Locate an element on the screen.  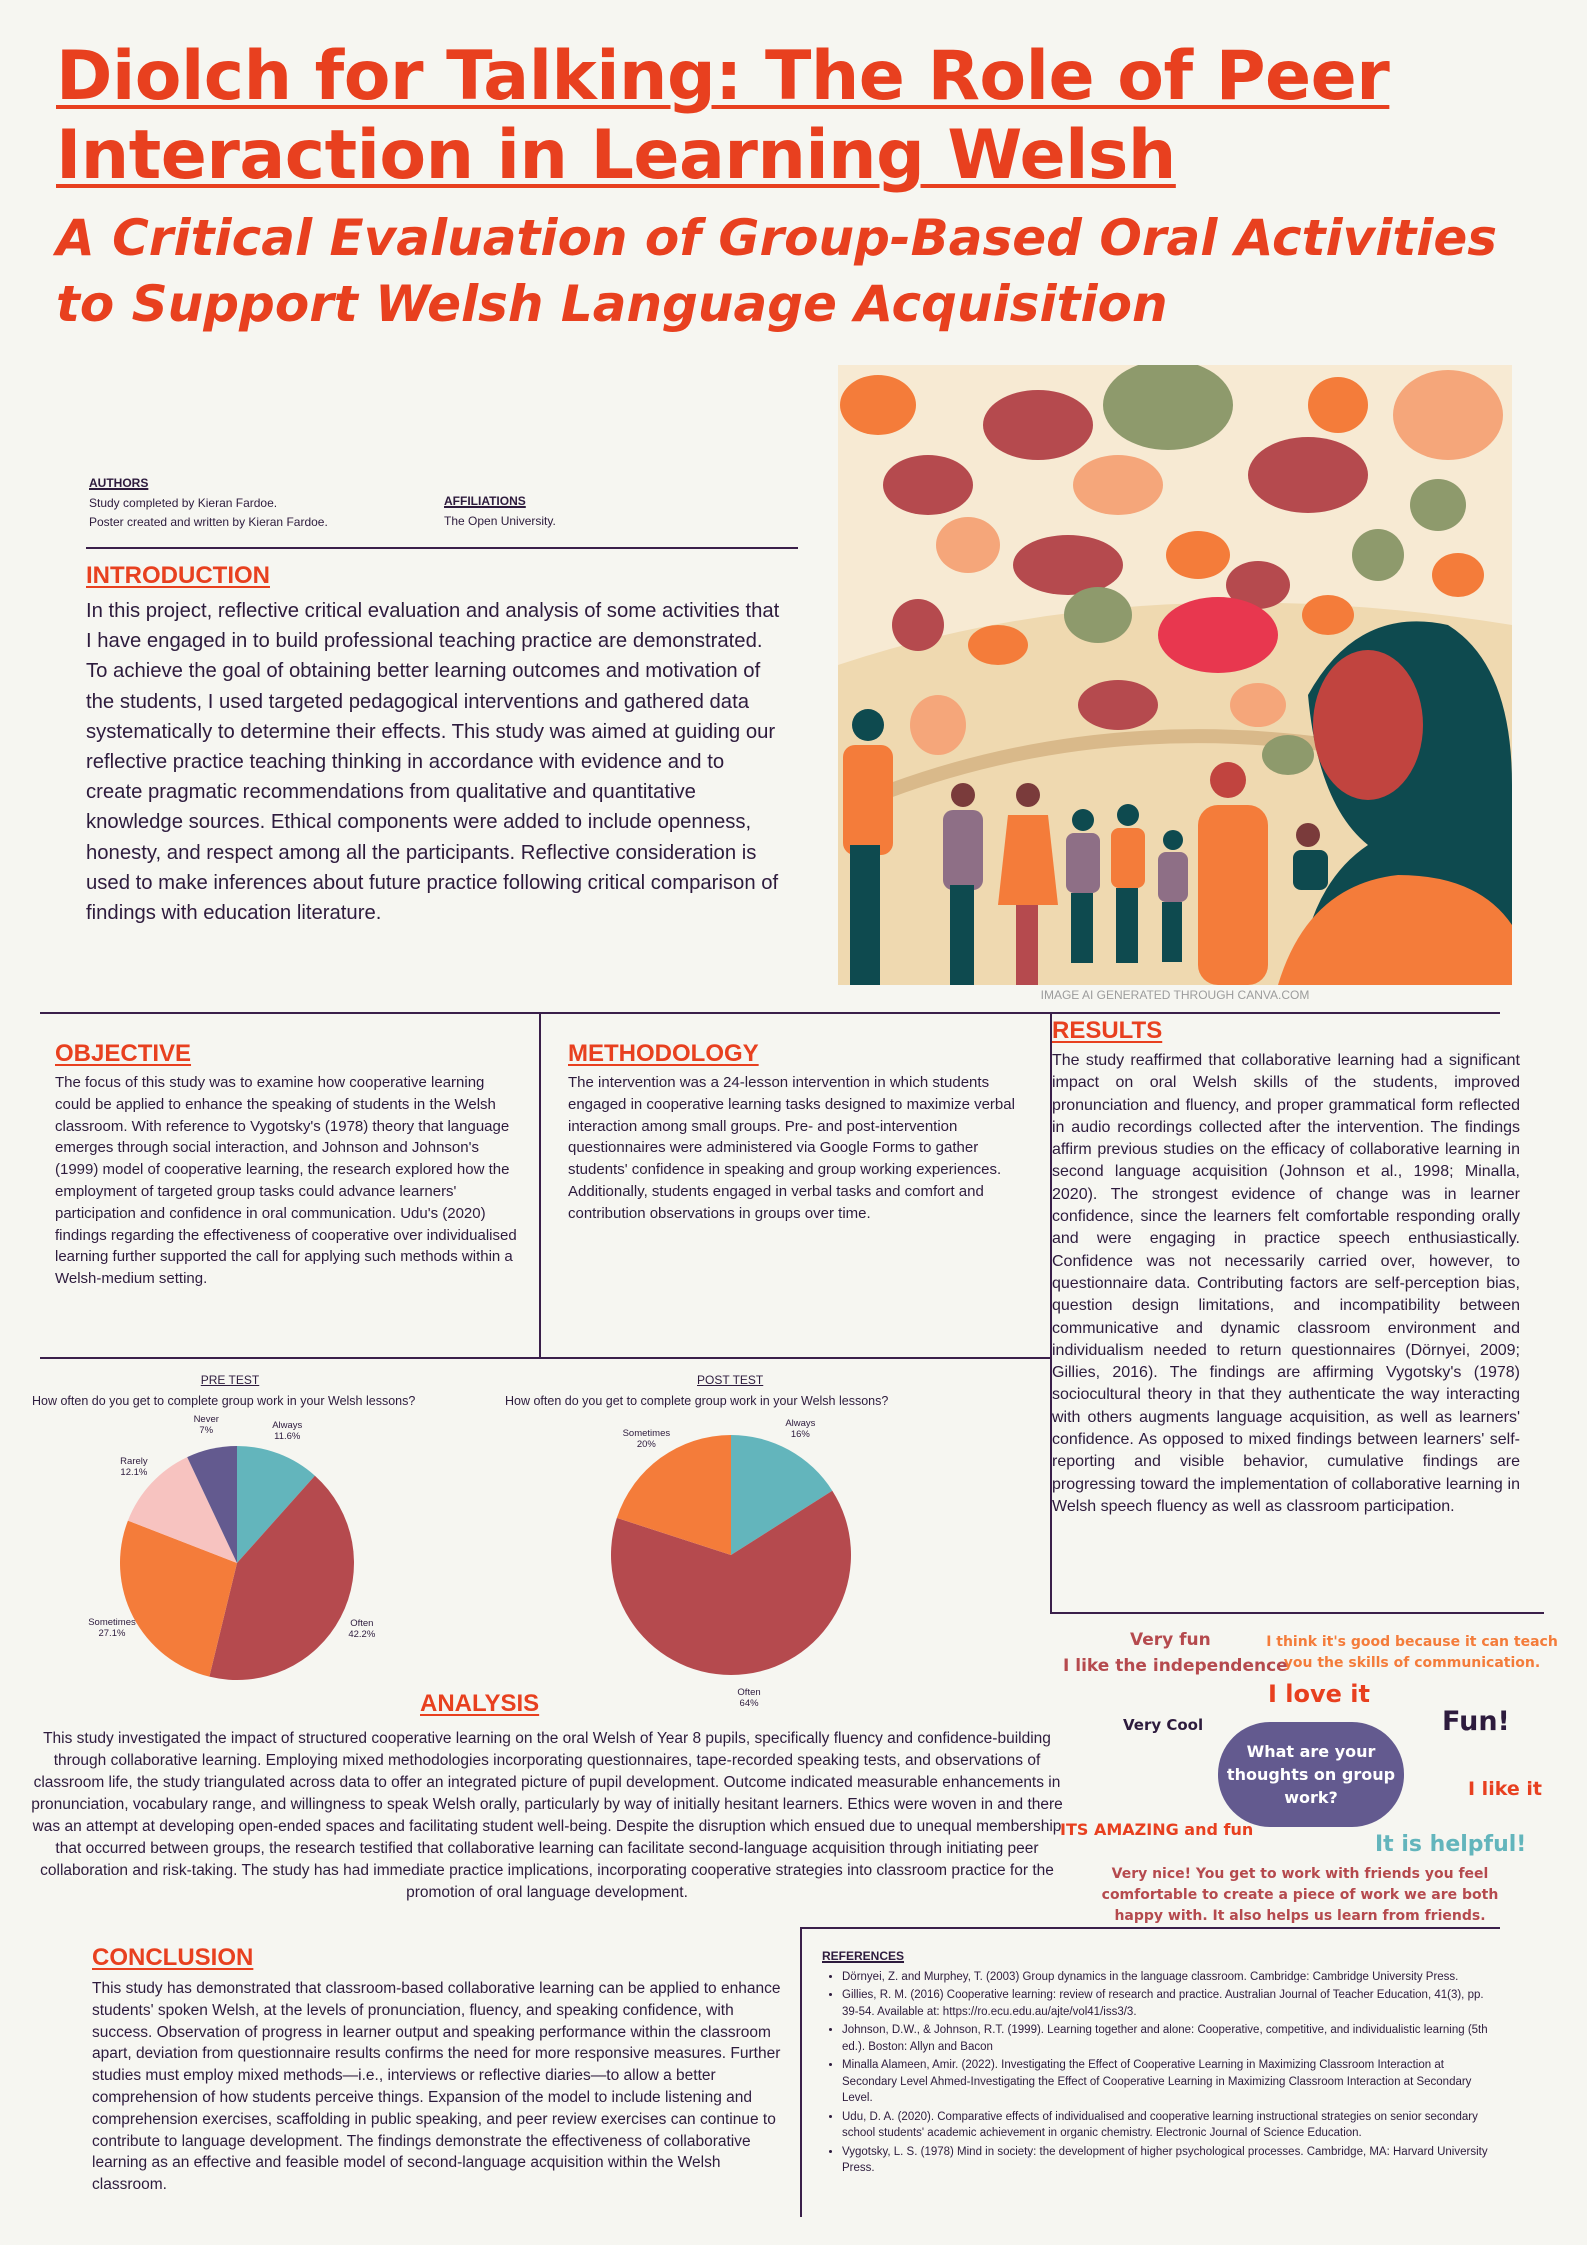
illustration-image is located at coordinates (1175, 672).